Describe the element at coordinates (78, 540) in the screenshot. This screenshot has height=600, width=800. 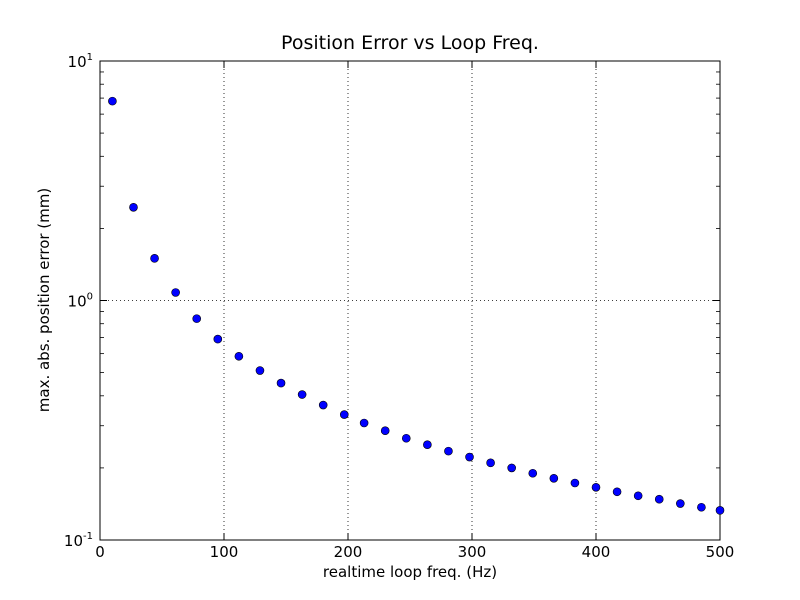
I see `y-tick-label: 10⁻¹` at that location.